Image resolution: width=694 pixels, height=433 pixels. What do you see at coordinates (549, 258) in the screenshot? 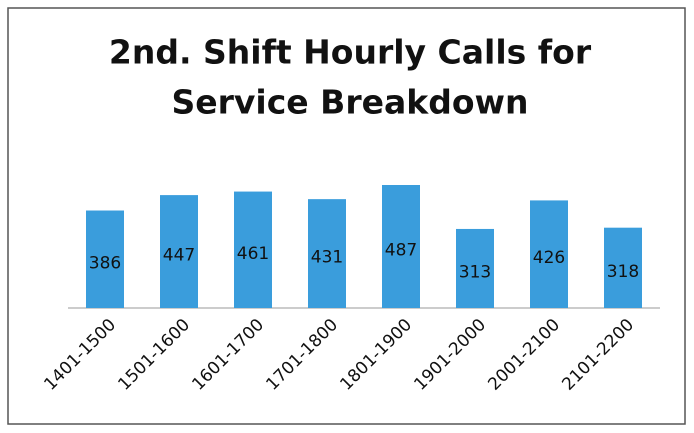
I see `data-label: 426` at bounding box center [549, 258].